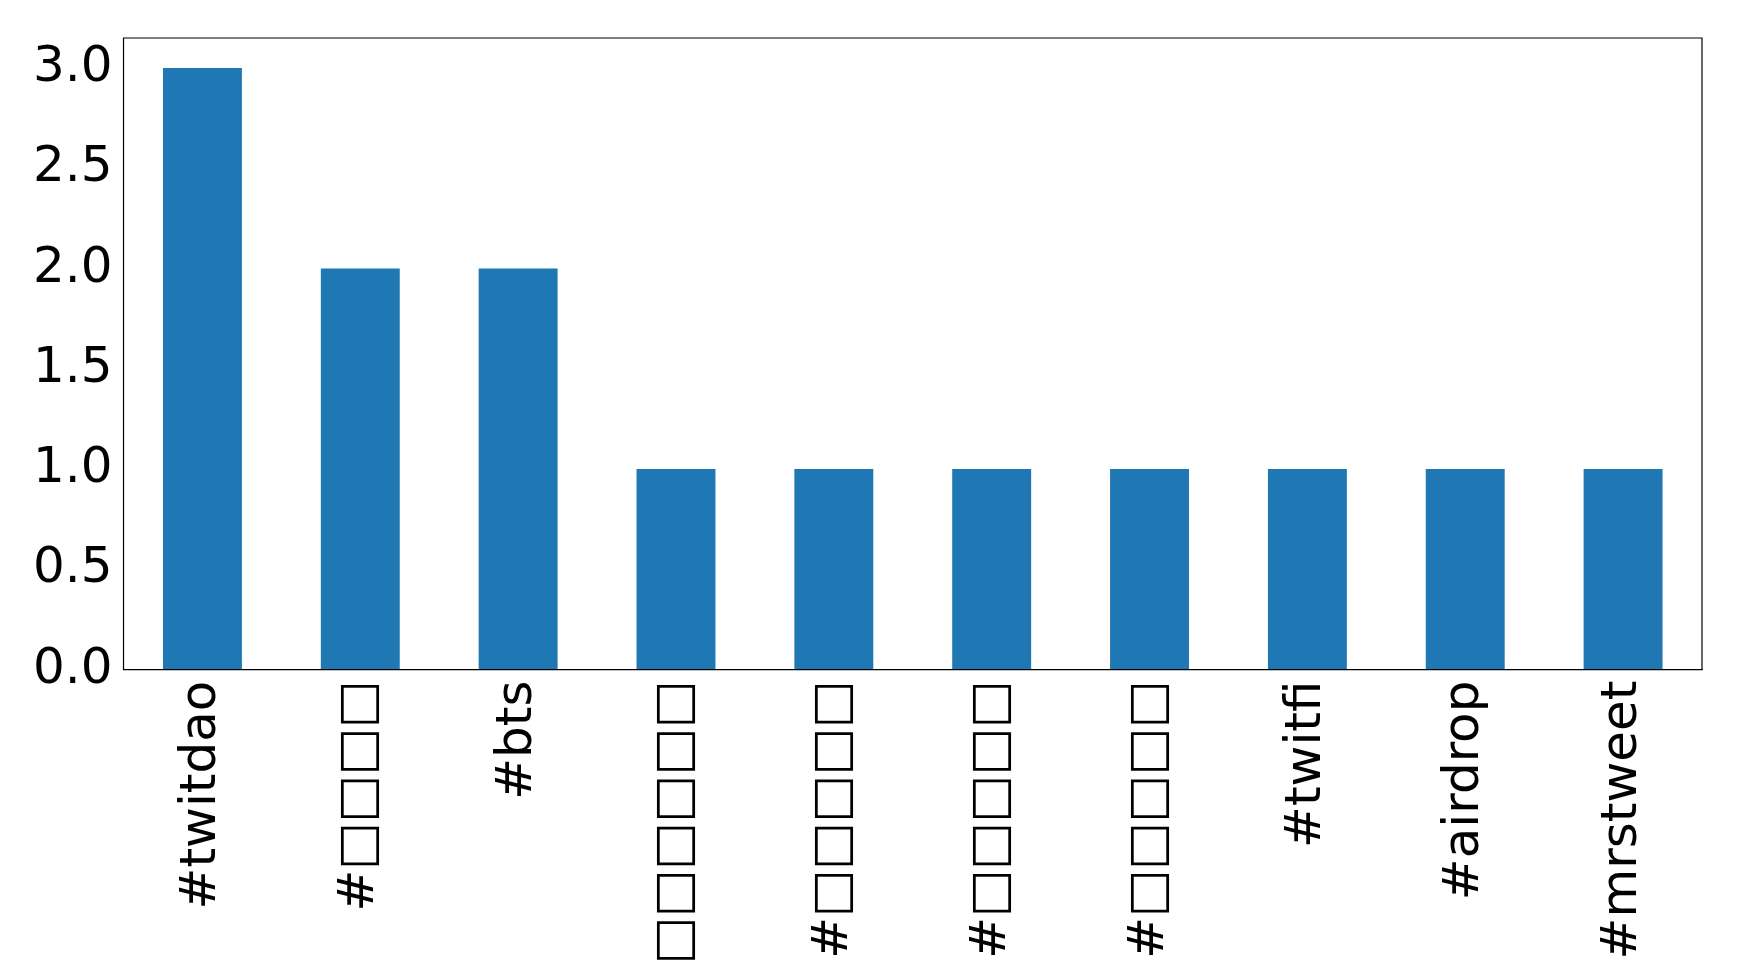 This screenshot has width=1739, height=977. What do you see at coordinates (72, 665) in the screenshot?
I see `y-tick-label: 0.0` at bounding box center [72, 665].